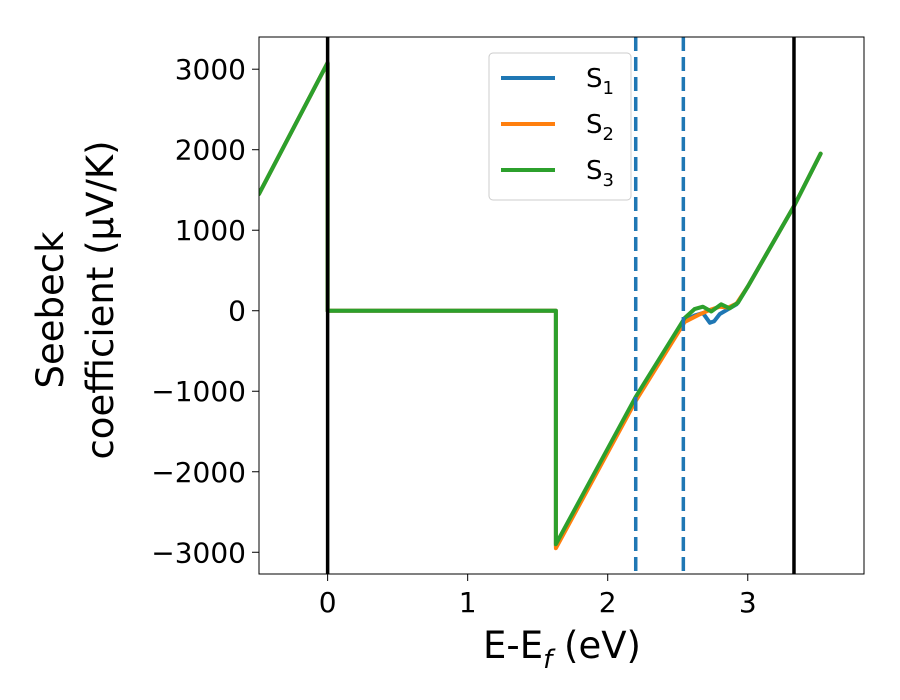 The image size is (900, 700). What do you see at coordinates (748, 602) in the screenshot?
I see `x-tick-label: 3` at bounding box center [748, 602].